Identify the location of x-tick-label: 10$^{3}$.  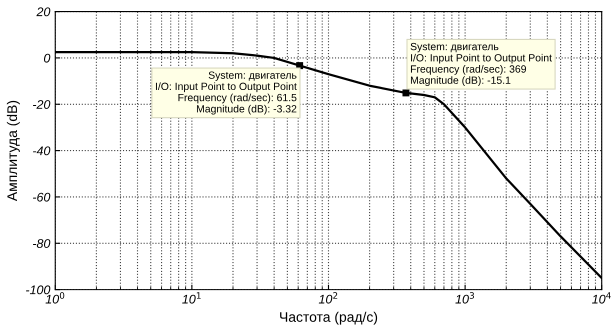
(464, 298).